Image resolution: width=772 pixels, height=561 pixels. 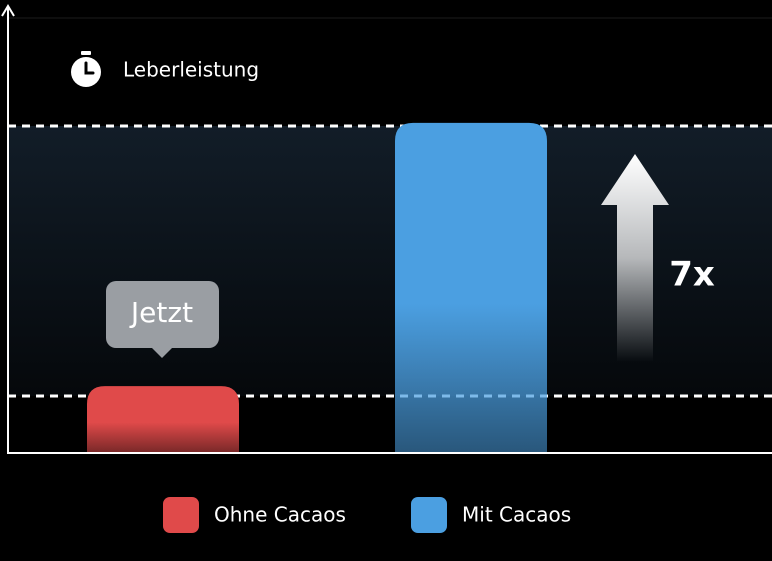 I want to click on axis-arrow, so click(x=8, y=10).